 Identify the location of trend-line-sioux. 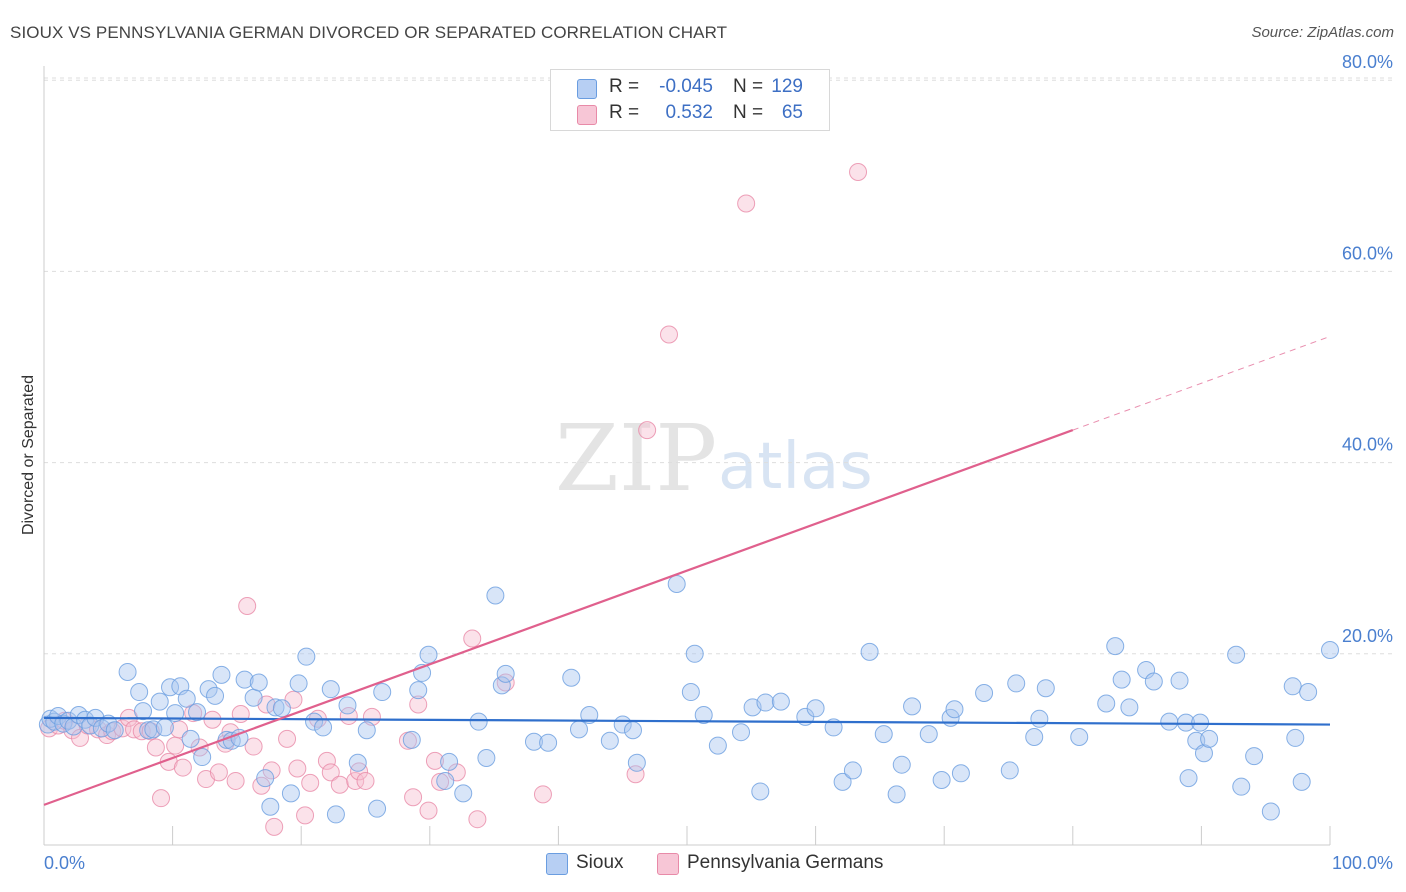
(687, 721).